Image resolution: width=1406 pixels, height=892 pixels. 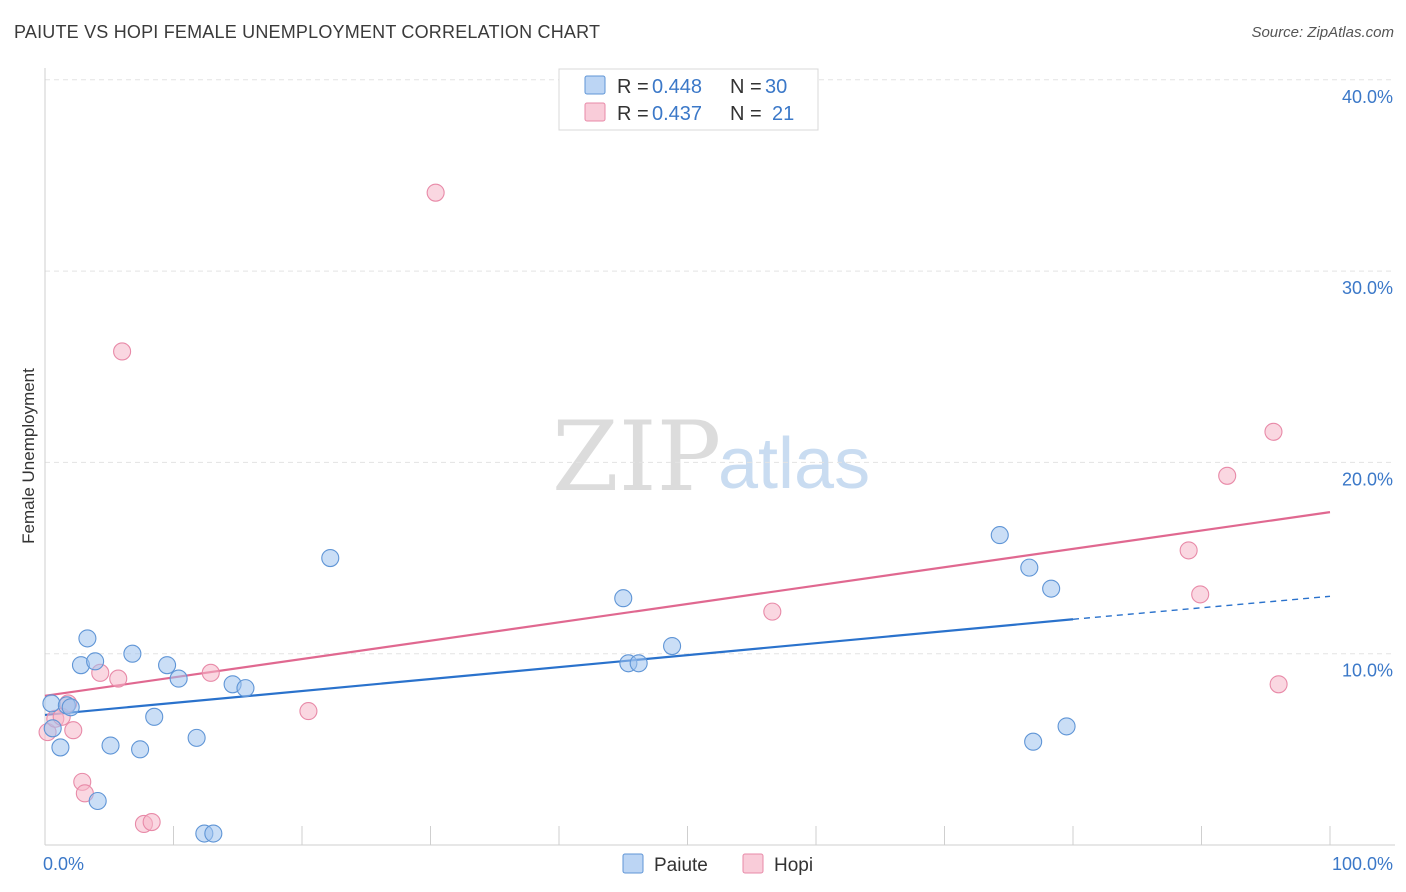 What do you see at coordinates (63, 864) in the screenshot?
I see `x-tick-label: 0.0%` at bounding box center [63, 864].